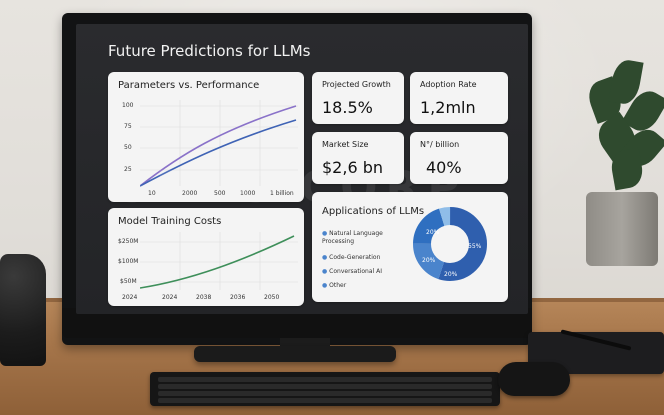 This screenshot has height=415, width=664. I want to click on n-billion-label: N°/ billion, so click(440, 144).